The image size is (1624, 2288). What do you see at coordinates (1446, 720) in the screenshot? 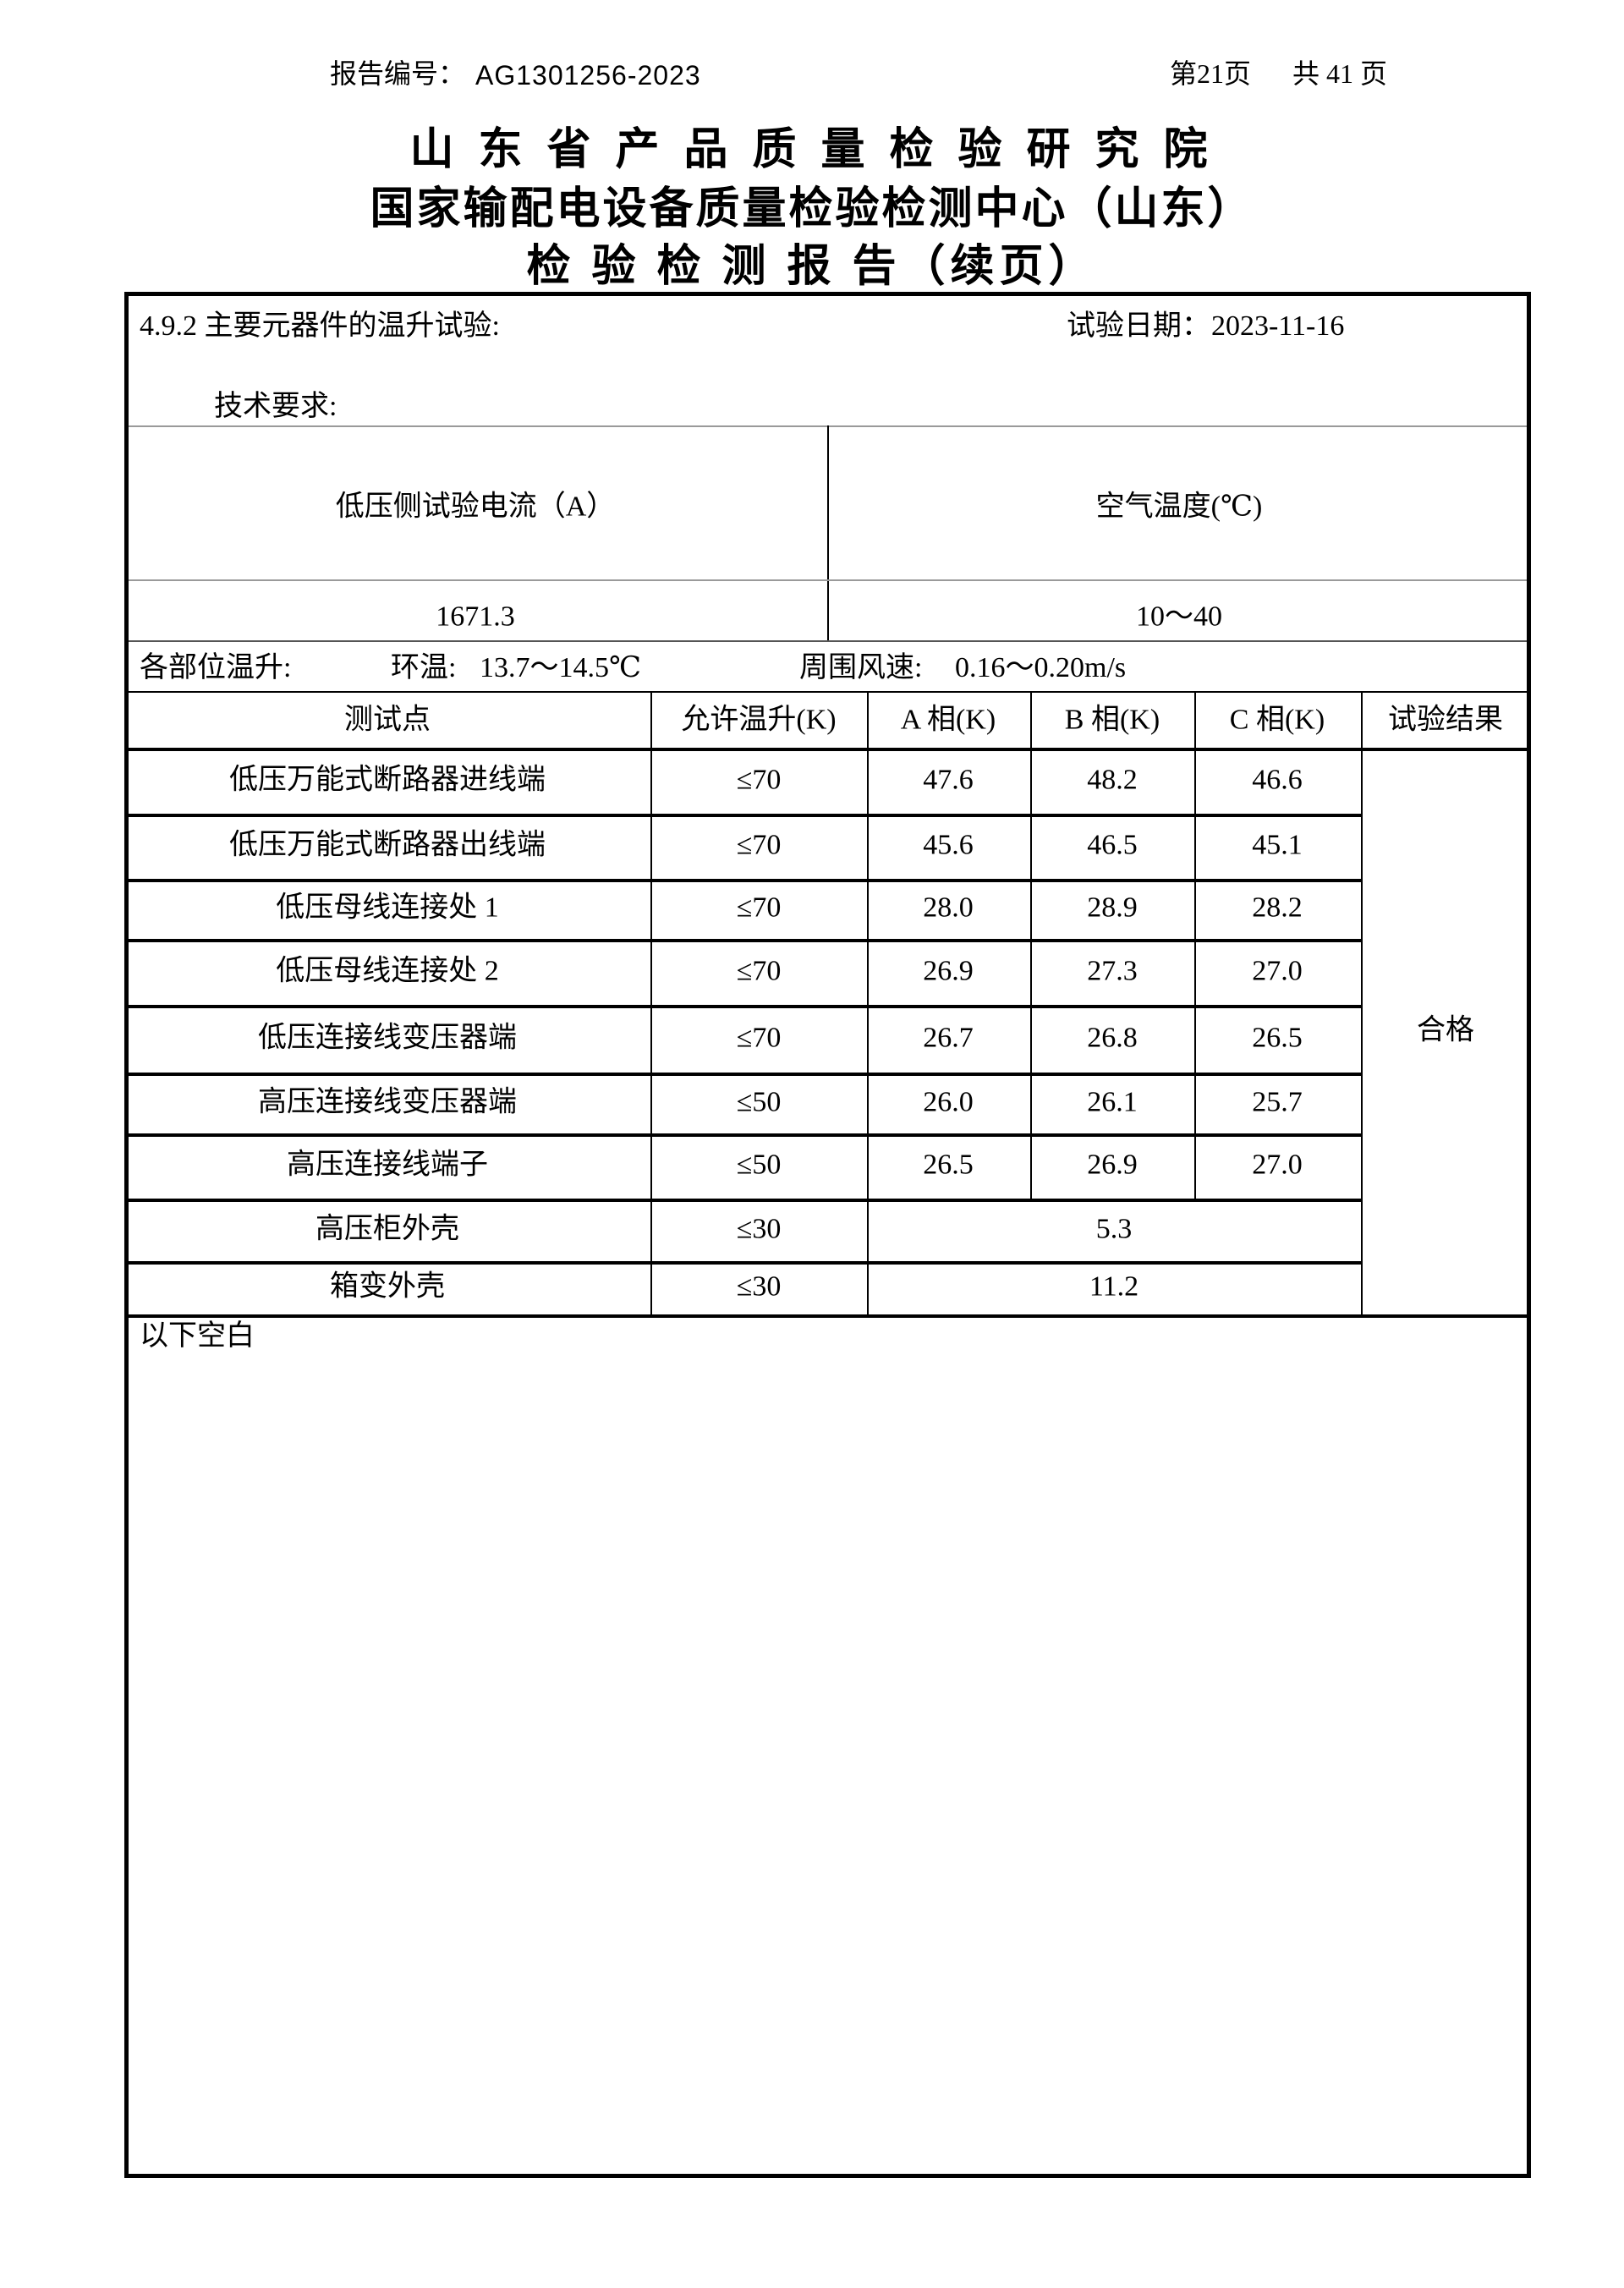
I see `col-header-result: 试验结果` at bounding box center [1446, 720].